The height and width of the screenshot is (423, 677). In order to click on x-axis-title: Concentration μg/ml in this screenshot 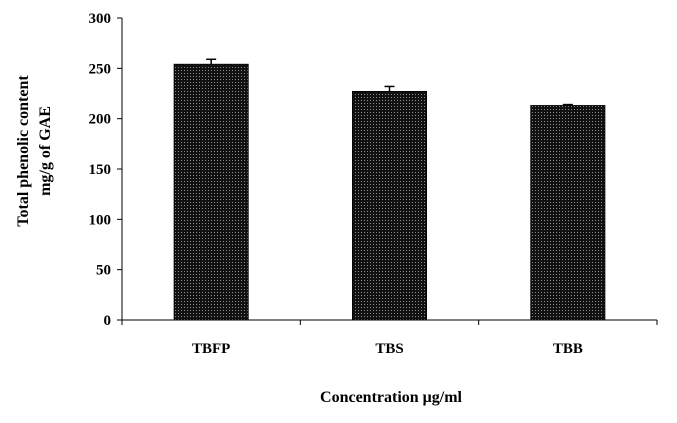, I will do `click(391, 397)`.